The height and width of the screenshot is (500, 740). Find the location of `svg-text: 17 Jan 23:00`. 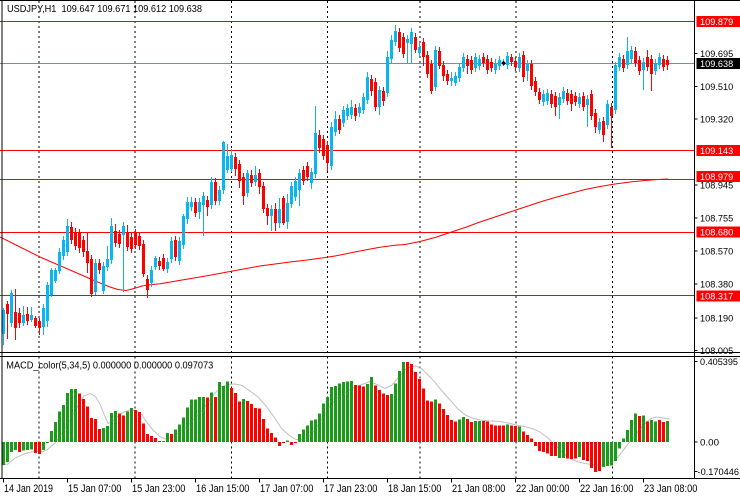

svg-text: 17 Jan 23:00 is located at coordinates (350, 489).